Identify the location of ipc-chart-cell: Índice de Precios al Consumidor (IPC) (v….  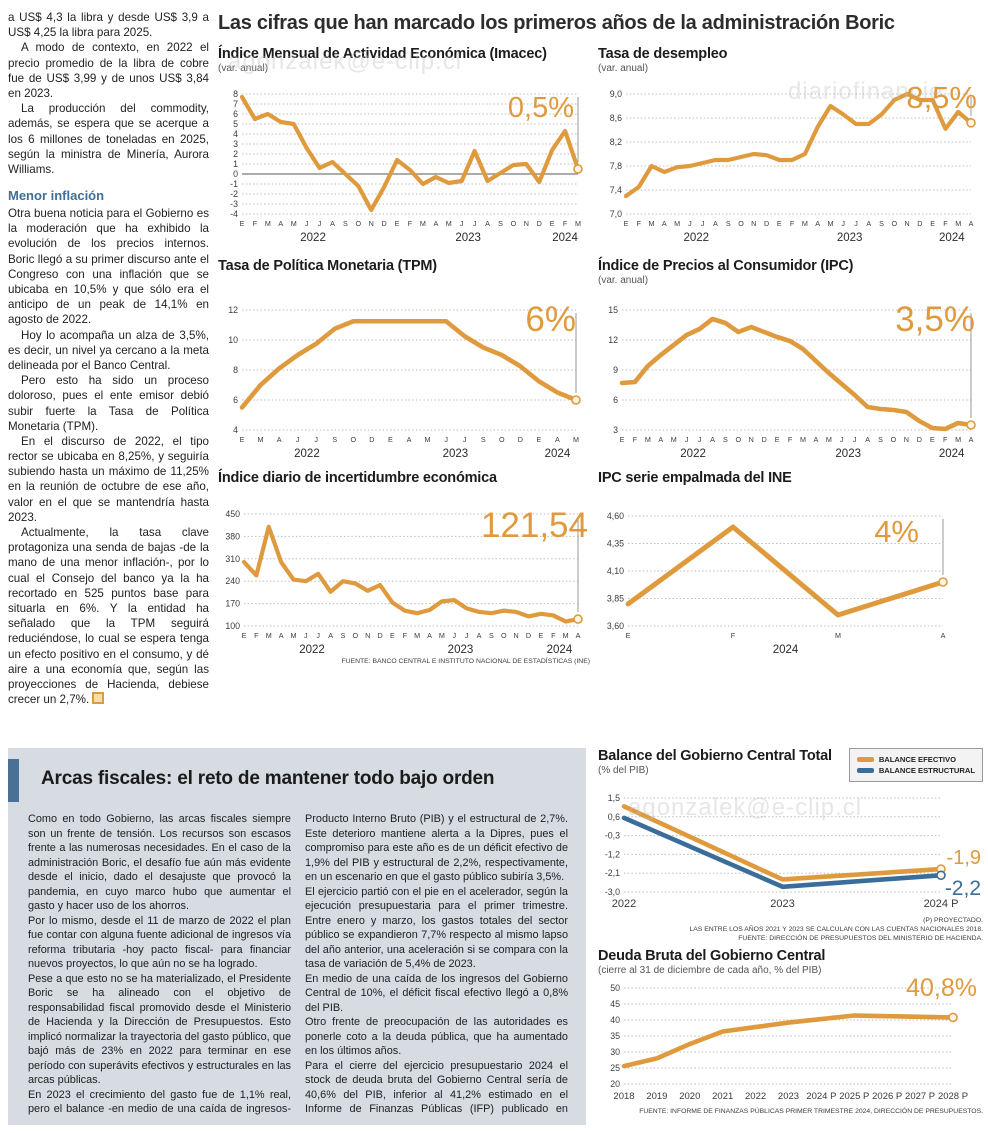
(790, 360).